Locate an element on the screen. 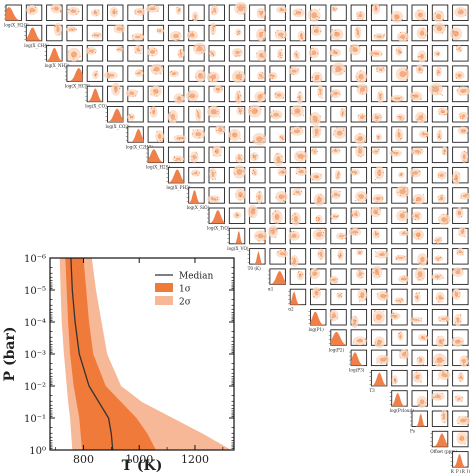 The width and height of the screenshot is (474, 473). corner-histogram: T3 is located at coordinates (378, 381).